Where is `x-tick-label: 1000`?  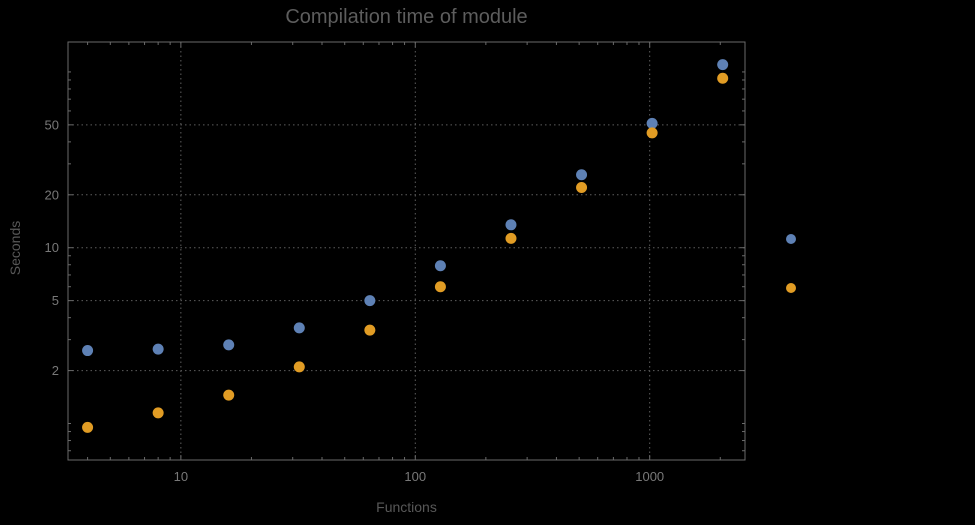
x-tick-label: 1000 is located at coordinates (649, 476).